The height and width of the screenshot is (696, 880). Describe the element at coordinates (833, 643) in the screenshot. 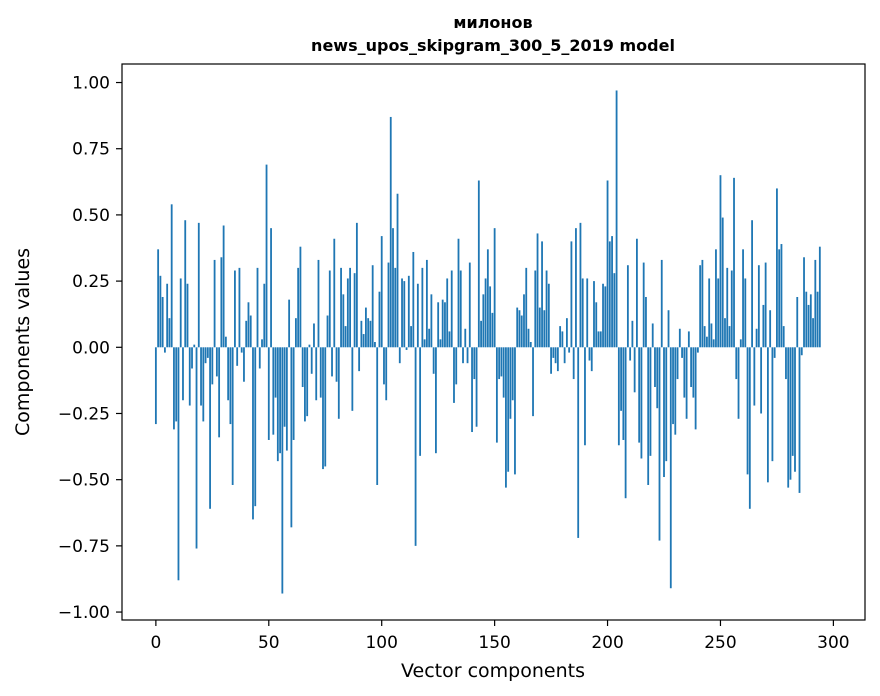

I see `x-tick-label: 300` at that location.